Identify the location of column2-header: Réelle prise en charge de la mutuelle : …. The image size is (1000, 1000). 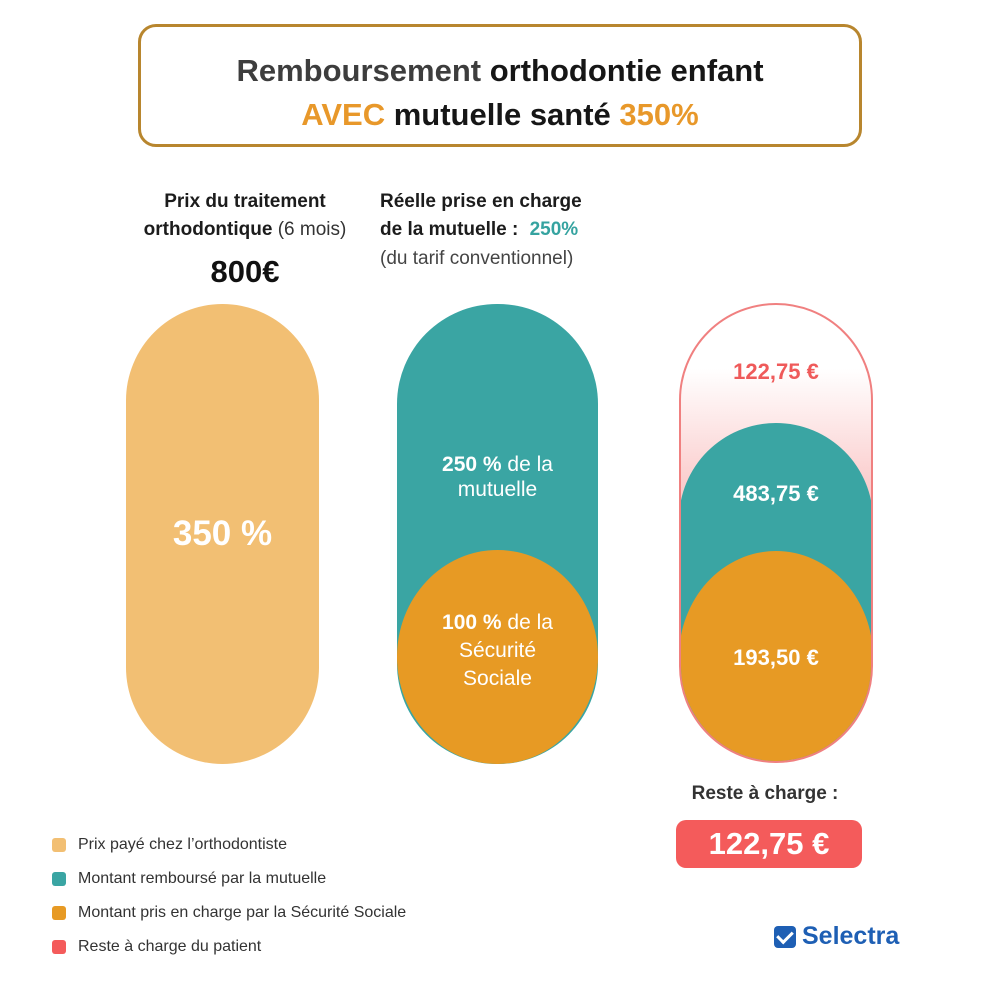
(525, 231).